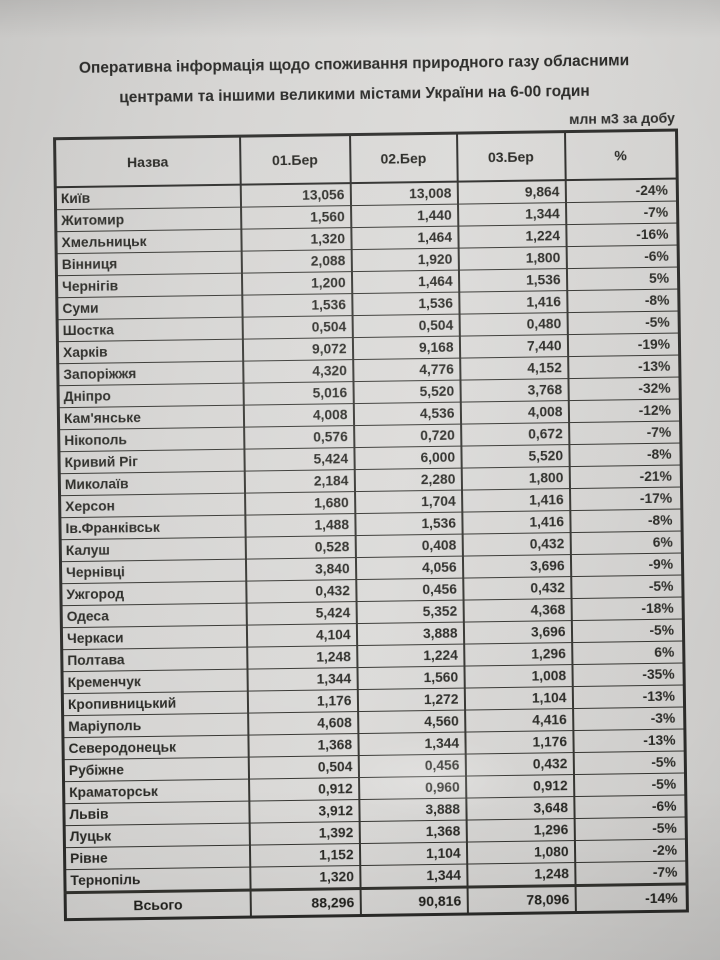 This screenshot has height=960, width=720. Describe the element at coordinates (295, 195) in the screenshot. I see `value-01-cell: 13,056` at that location.